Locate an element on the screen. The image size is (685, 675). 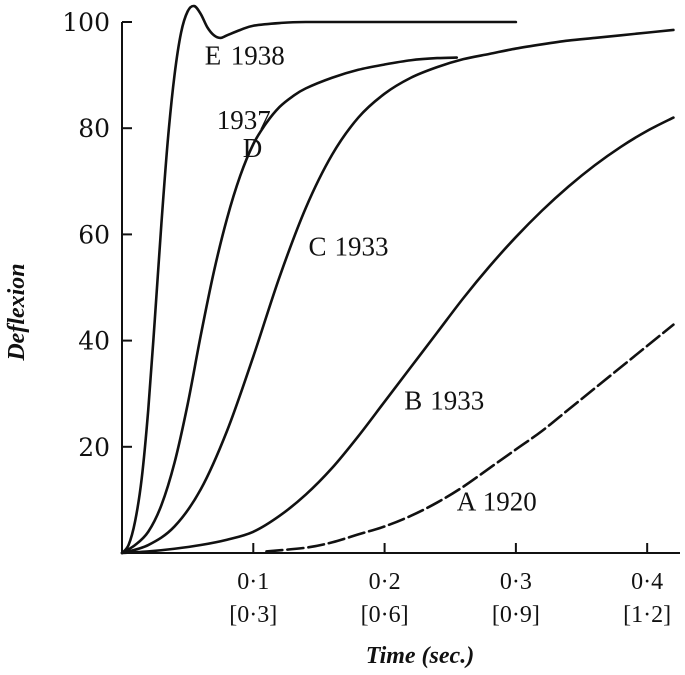
curve-label-c-letter: C is located at coordinates (317, 247).